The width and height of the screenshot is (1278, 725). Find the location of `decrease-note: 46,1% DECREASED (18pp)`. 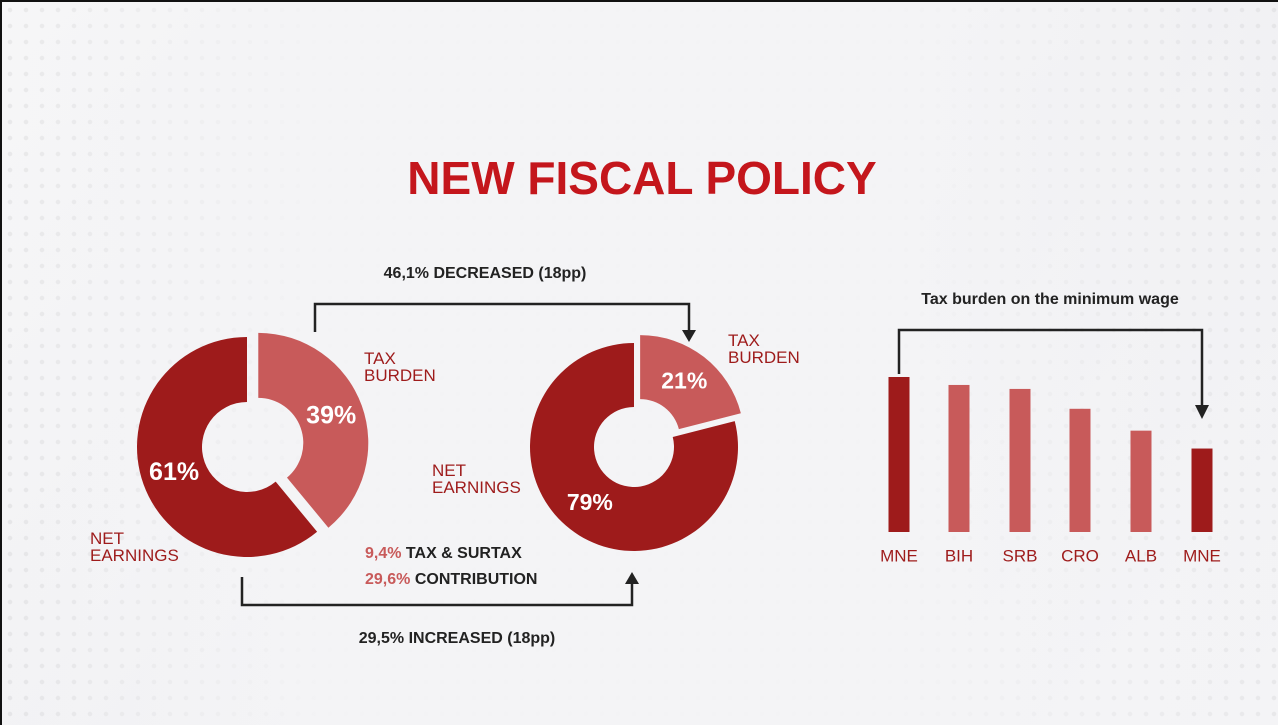

decrease-note: 46,1% DECREASED (18pp) is located at coordinates (485, 273).